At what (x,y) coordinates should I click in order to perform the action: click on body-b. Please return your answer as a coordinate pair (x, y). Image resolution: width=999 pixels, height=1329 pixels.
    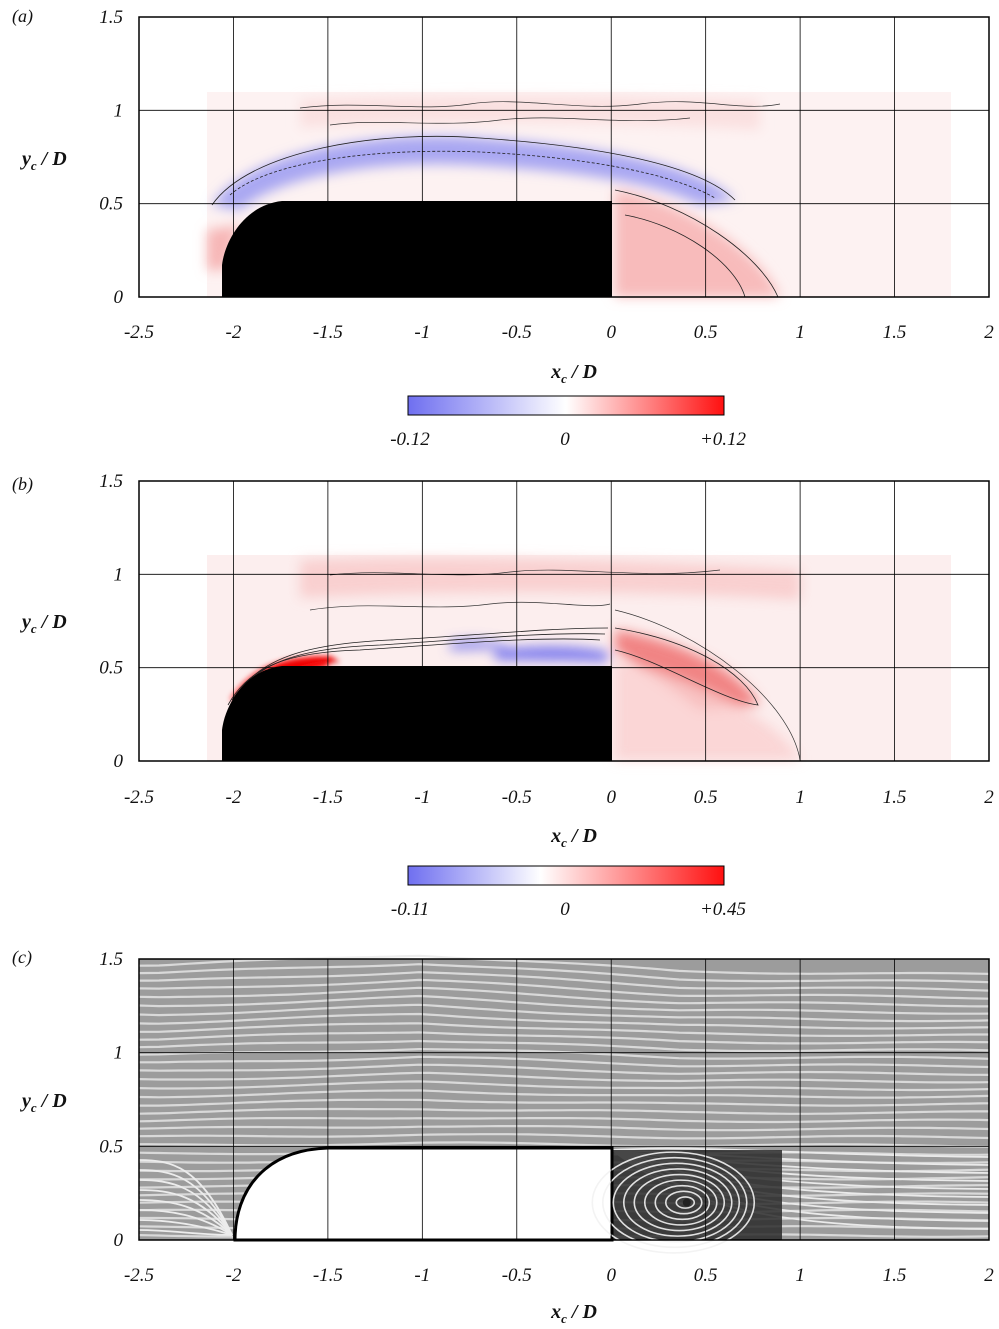
    Looking at the image, I should click on (417, 713).